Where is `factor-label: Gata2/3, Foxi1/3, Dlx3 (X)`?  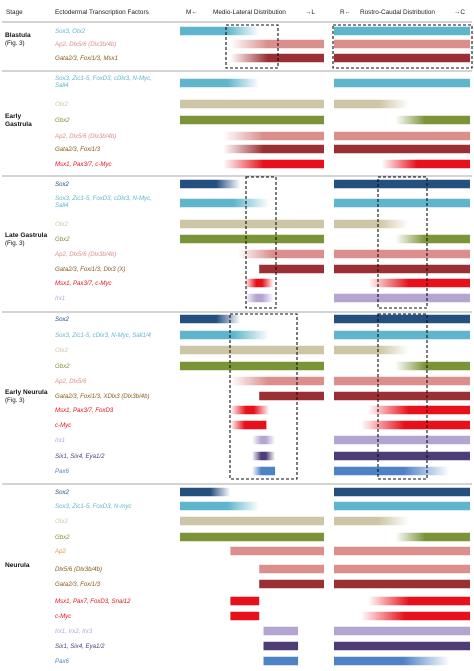 factor-label: Gata2/3, Foxi1/3, Dlx3 (X) is located at coordinates (90, 269).